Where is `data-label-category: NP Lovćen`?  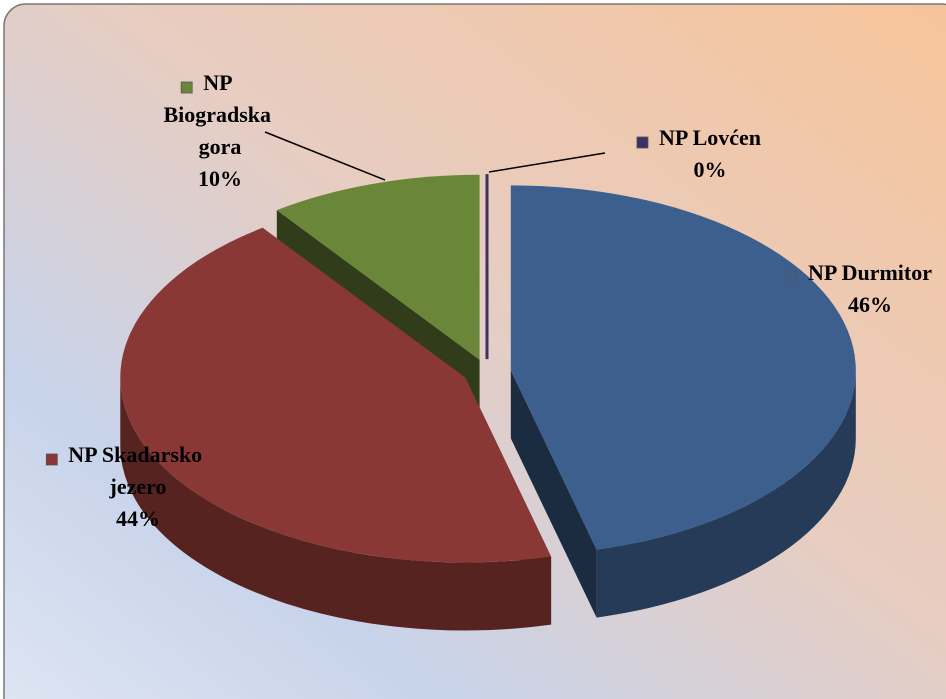
data-label-category: NP Lovćen is located at coordinates (710, 137).